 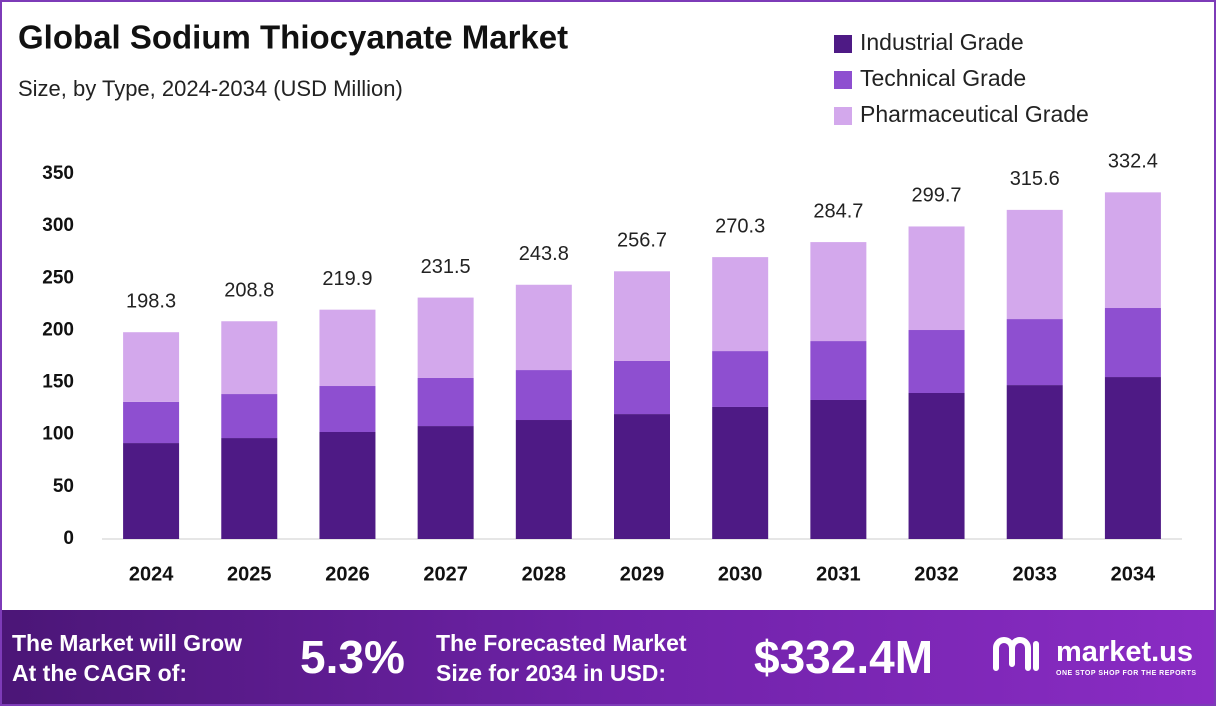 What do you see at coordinates (740, 574) in the screenshot?
I see `x-tick-label: 2030` at bounding box center [740, 574].